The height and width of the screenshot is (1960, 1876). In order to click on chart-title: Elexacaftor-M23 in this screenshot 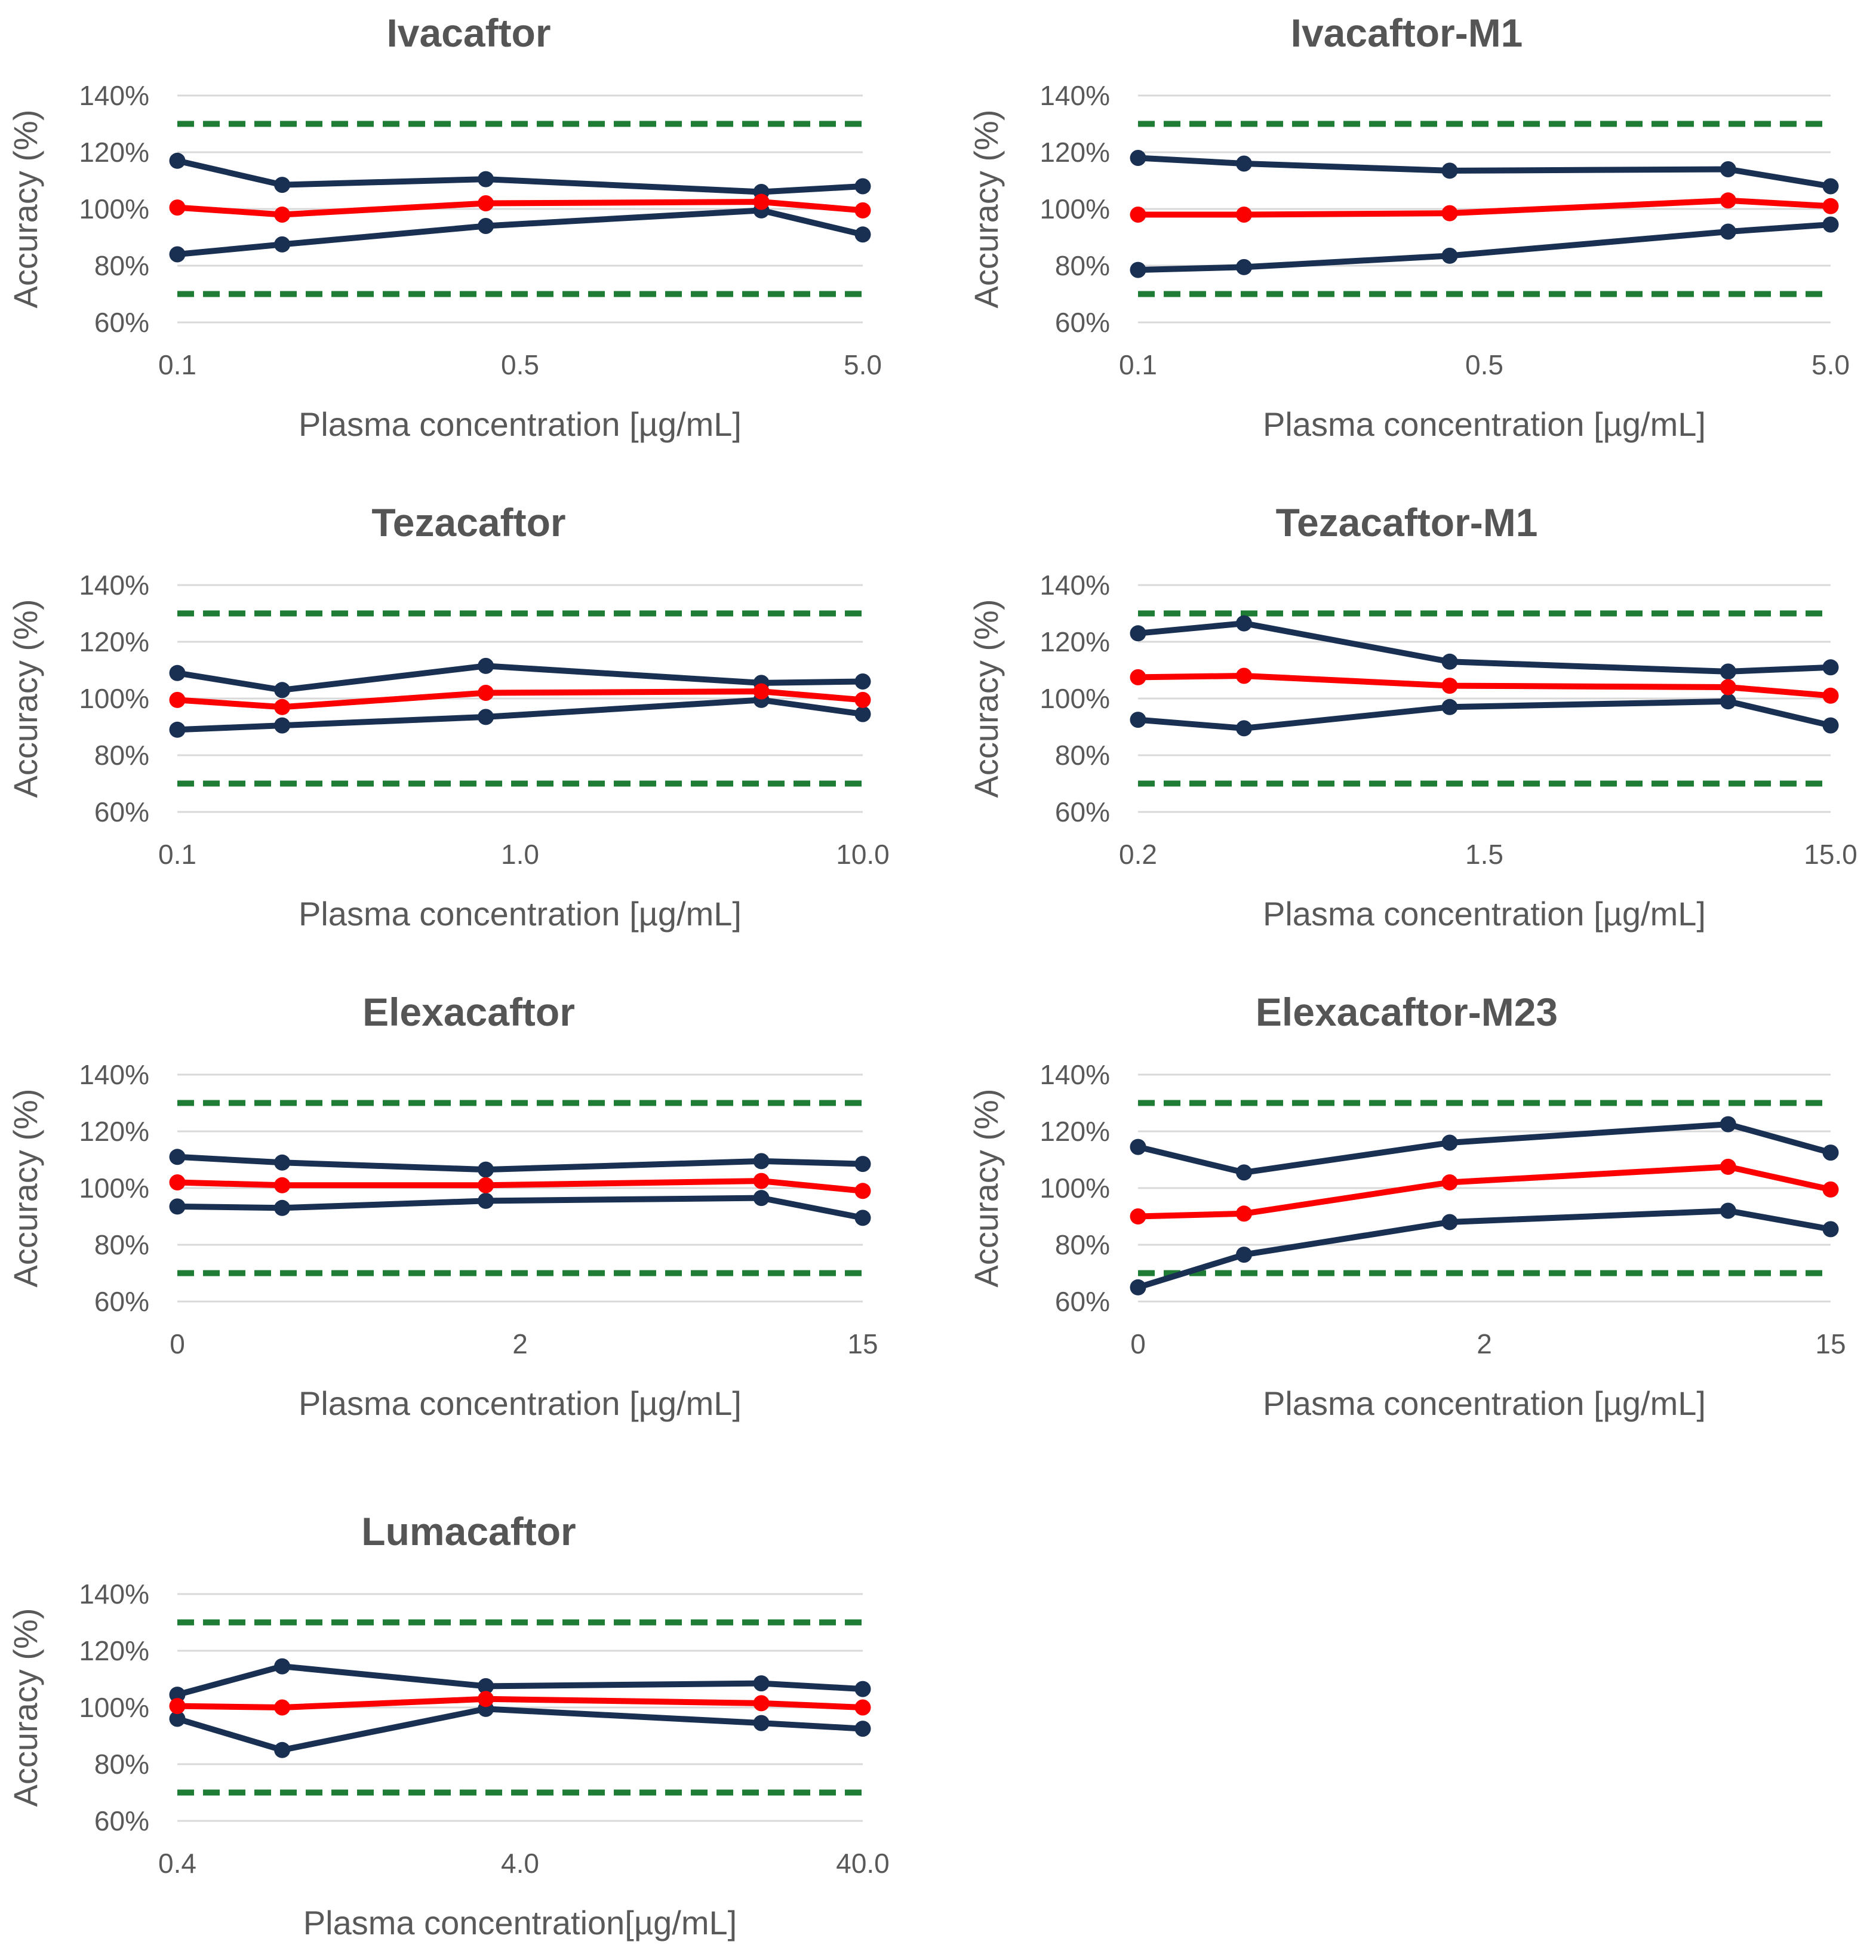, I will do `click(1407, 1012)`.